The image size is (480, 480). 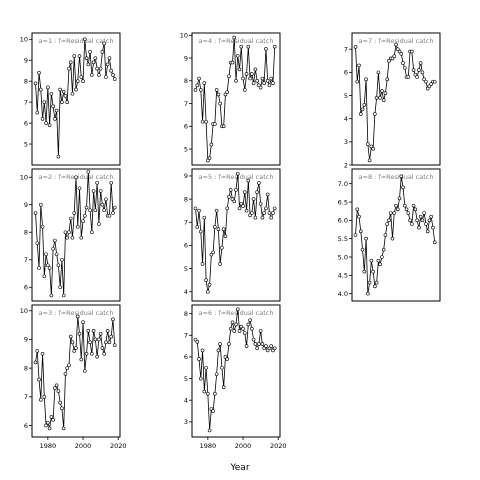 I want to click on y-tick-label: 6.0, so click(x=343, y=221).